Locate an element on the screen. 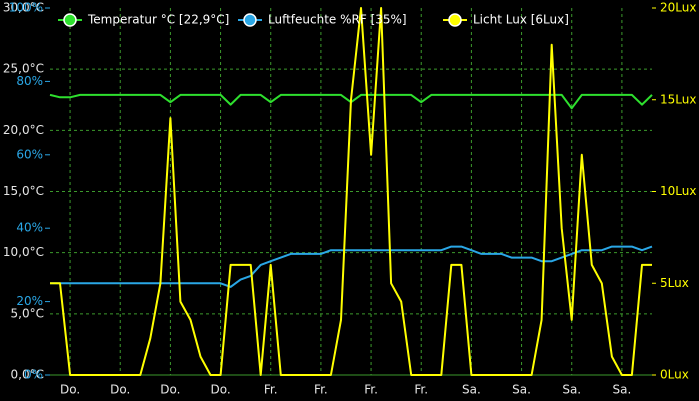 The height and width of the screenshot is (401, 699). series-line is located at coordinates (351, 266).